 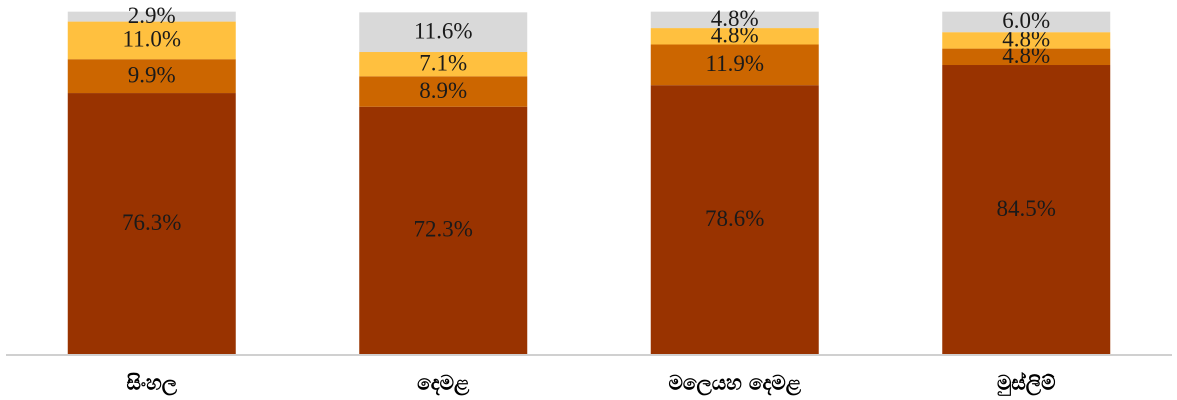 I want to click on data-label: 11.0%, so click(x=151, y=39).